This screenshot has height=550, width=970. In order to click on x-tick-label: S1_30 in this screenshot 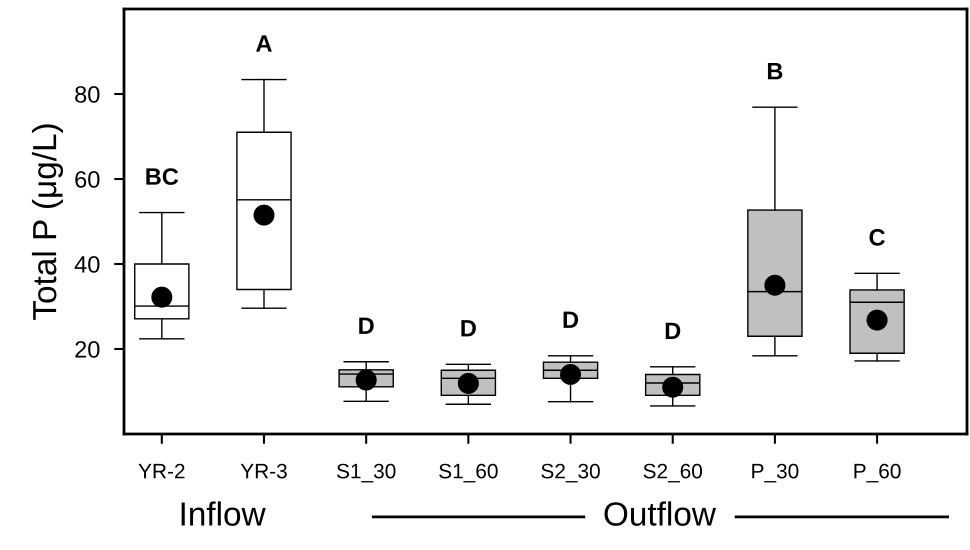, I will do `click(366, 473)`.